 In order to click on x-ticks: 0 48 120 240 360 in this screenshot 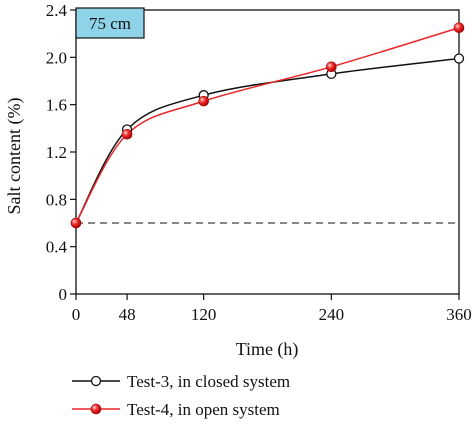, I will do `click(272, 309)`.